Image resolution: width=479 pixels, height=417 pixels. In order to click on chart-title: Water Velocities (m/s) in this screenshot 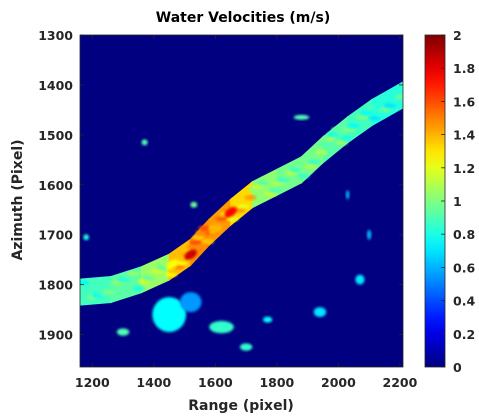, I will do `click(243, 18)`.